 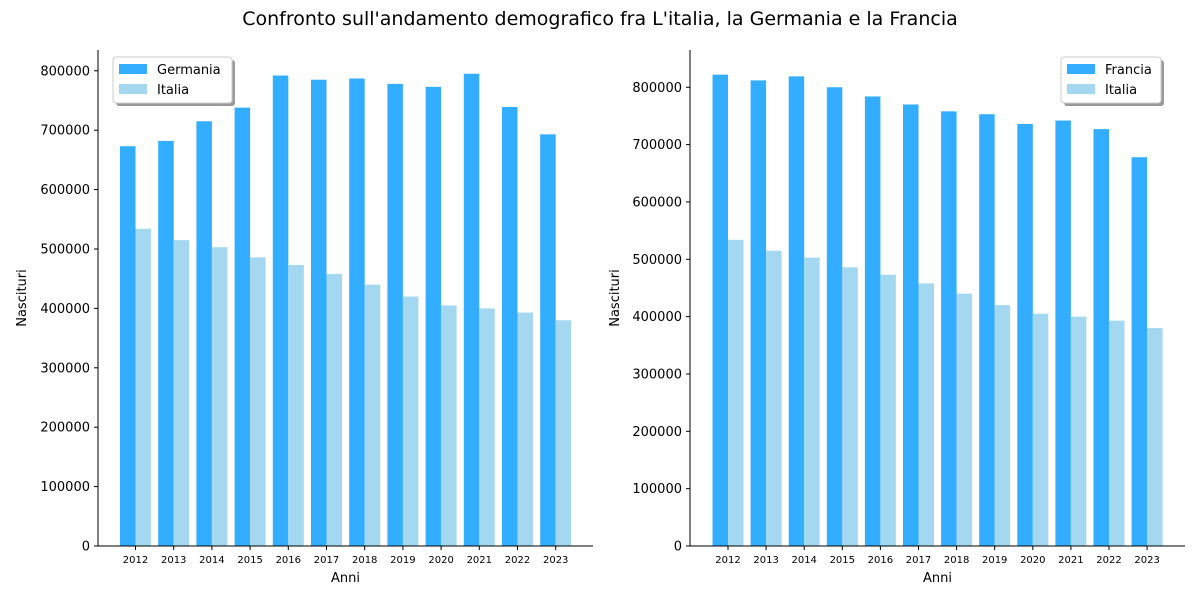 I want to click on y-axis-label: Nascituri, so click(x=22, y=298).